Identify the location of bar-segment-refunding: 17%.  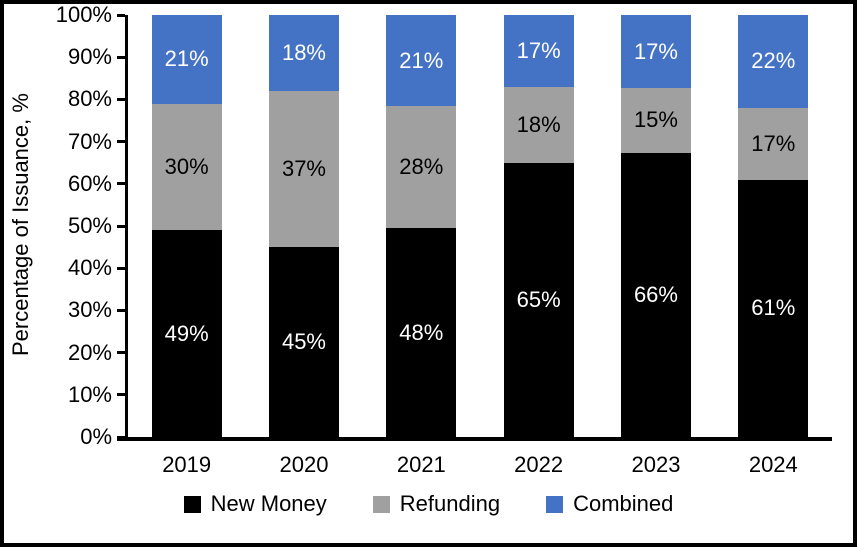
(773, 143).